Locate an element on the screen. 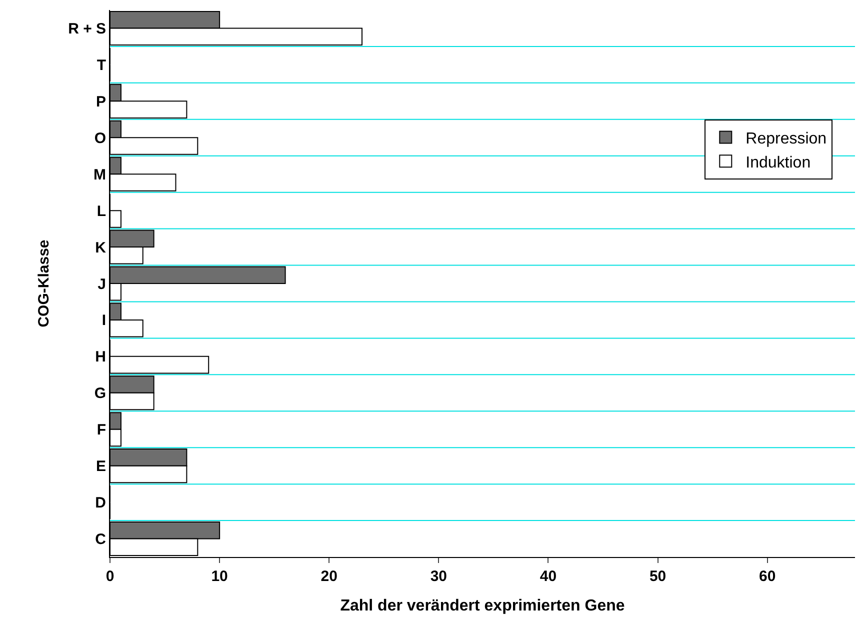 The width and height of the screenshot is (860, 637). x-tick-label: 0 is located at coordinates (110, 576).